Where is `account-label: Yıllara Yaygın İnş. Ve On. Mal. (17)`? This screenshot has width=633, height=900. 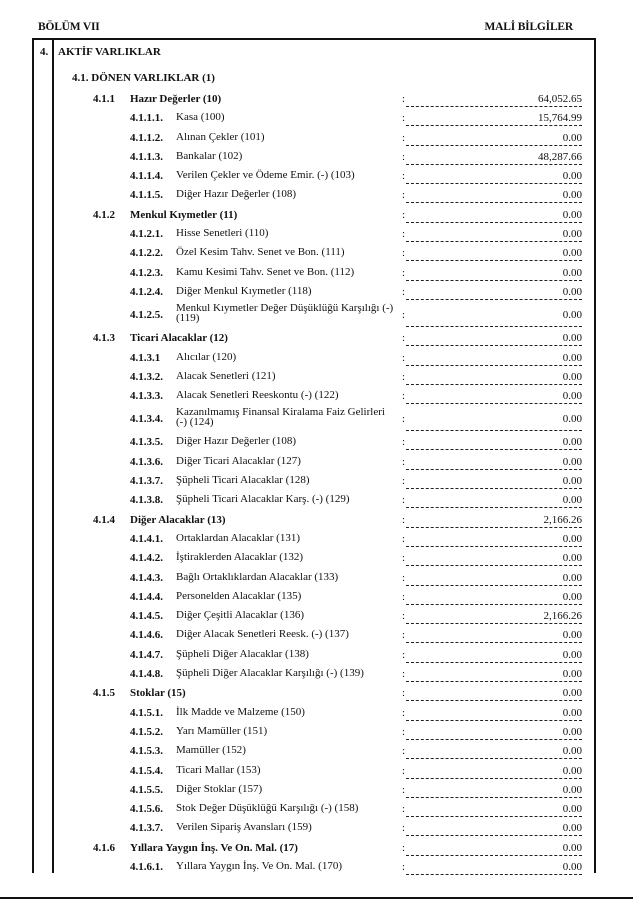
account-label: Yıllara Yaygın İnş. Ve On. Mal. (17) is located at coordinates (214, 847).